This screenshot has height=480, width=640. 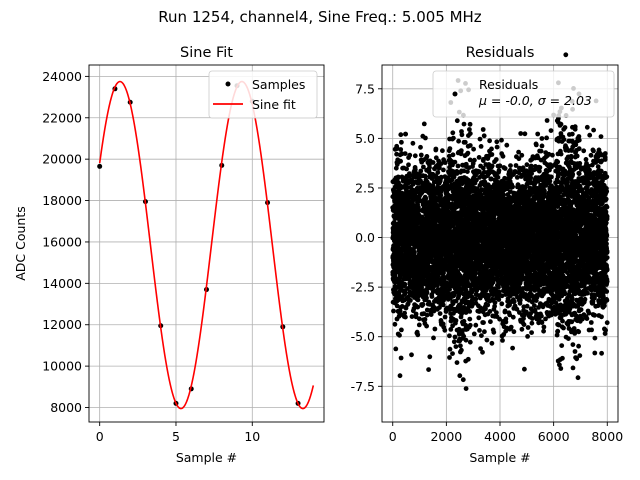 I want to click on legend-sine-fit-label: Sine fit, so click(x=274, y=104).